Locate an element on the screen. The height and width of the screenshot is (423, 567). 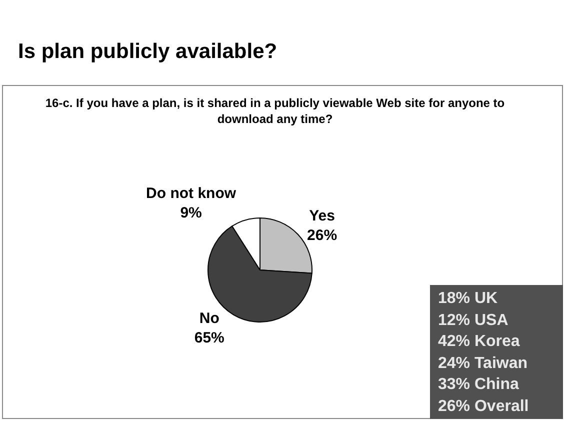
text: 24% Taiwan is located at coordinates (483, 364).